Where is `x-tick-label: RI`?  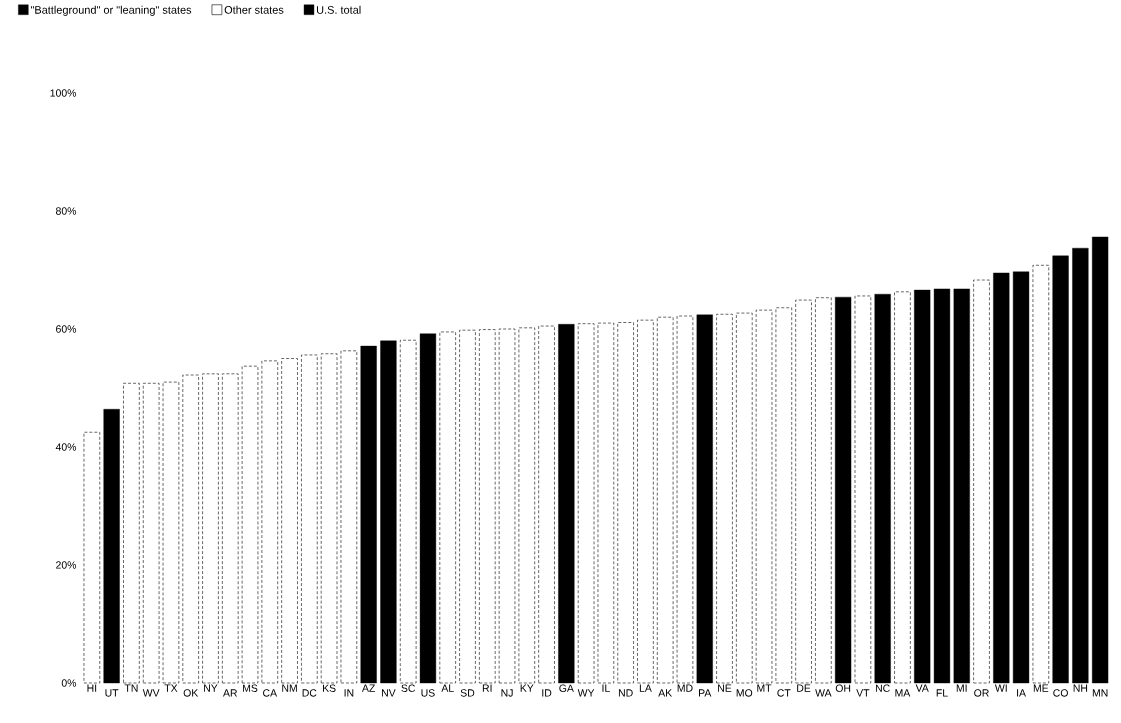 x-tick-label: RI is located at coordinates (487, 688).